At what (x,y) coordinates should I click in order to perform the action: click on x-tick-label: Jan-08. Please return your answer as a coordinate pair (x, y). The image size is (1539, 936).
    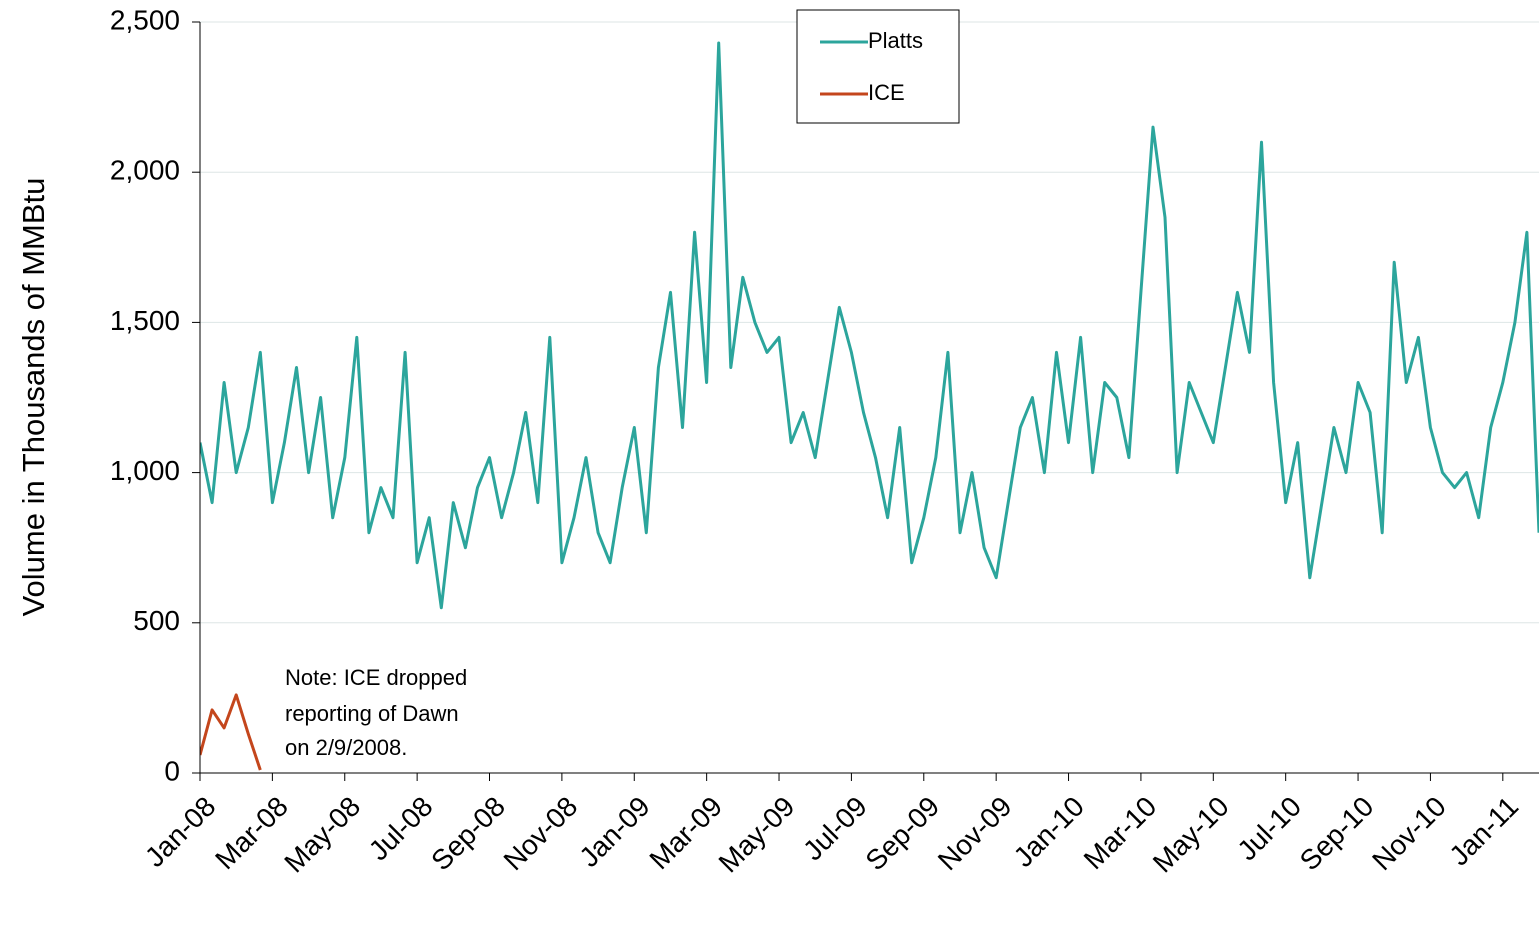
    Looking at the image, I should click on (180, 832).